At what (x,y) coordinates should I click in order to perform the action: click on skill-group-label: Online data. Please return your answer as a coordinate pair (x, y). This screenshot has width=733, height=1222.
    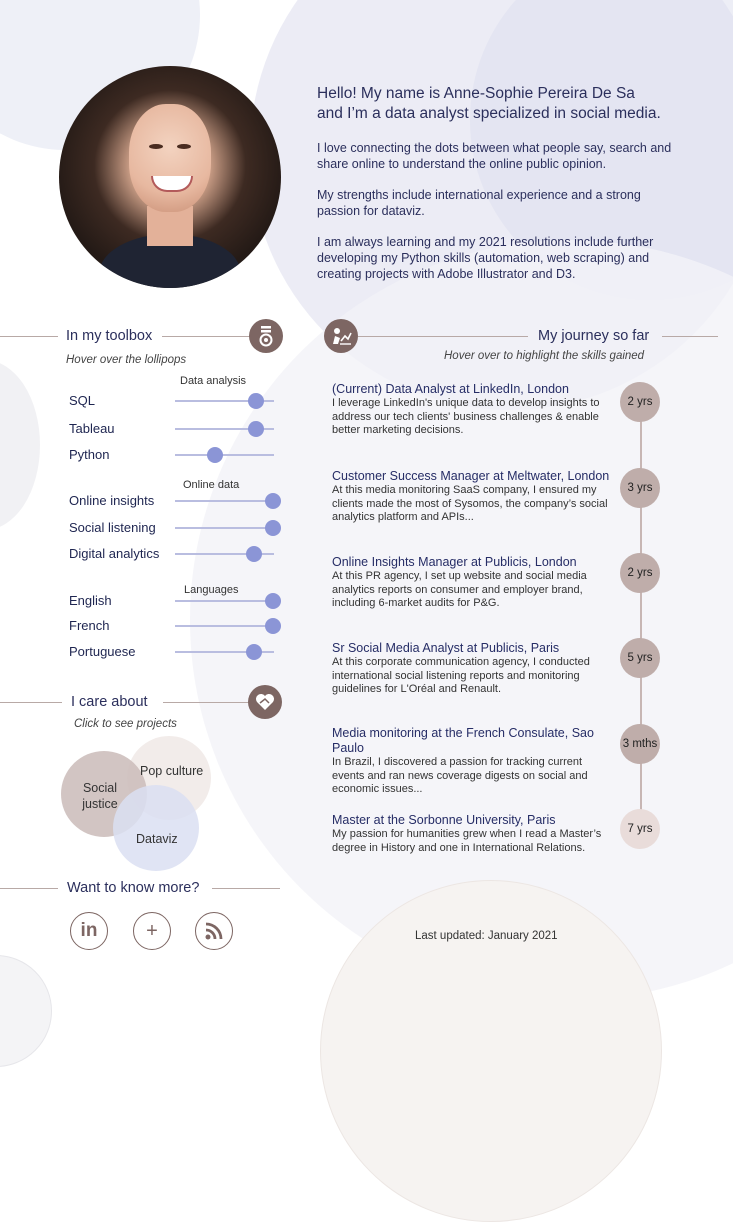
    Looking at the image, I should click on (211, 485).